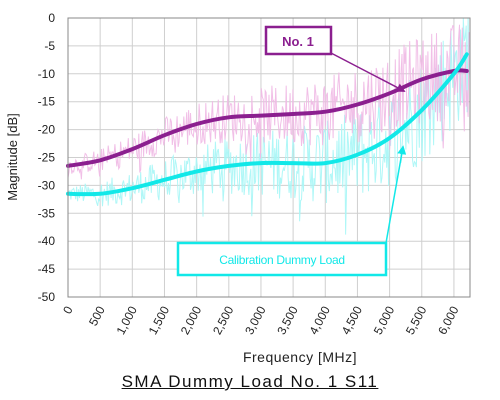 Image resolution: width=500 pixels, height=400 pixels. Describe the element at coordinates (47, 130) in the screenshot. I see `y-tick-label: -20` at that location.